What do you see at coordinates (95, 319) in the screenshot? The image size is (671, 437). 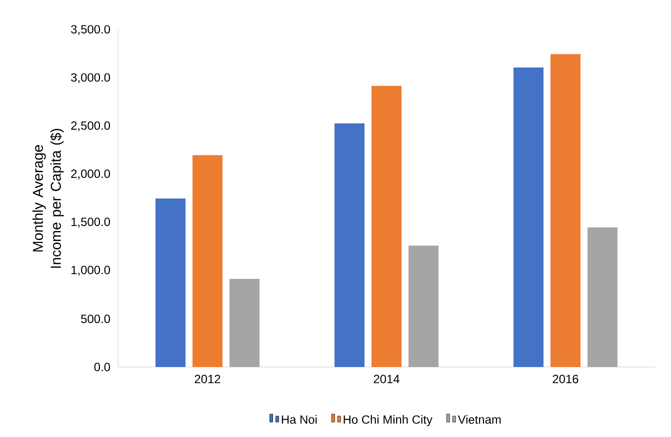 I see `y-tick-label: 500.0` at bounding box center [95, 319].